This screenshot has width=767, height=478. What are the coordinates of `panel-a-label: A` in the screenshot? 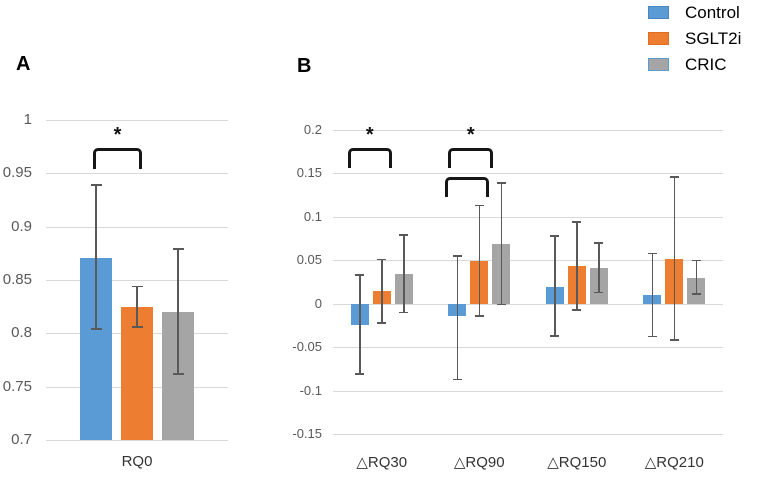 It's located at (23, 64).